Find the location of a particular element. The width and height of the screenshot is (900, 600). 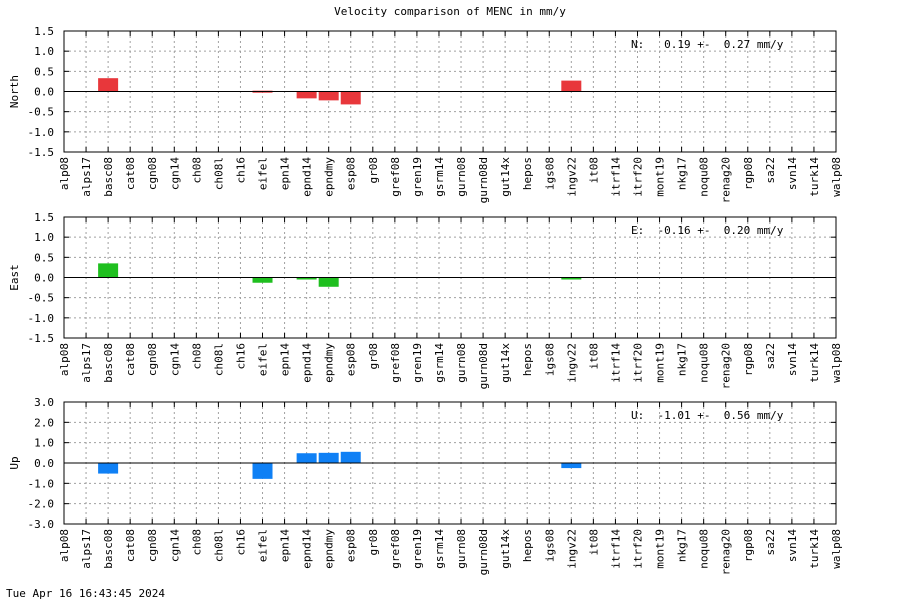

timestamp: Tue Apr 16 16:43:45 2024 is located at coordinates (85, 593).